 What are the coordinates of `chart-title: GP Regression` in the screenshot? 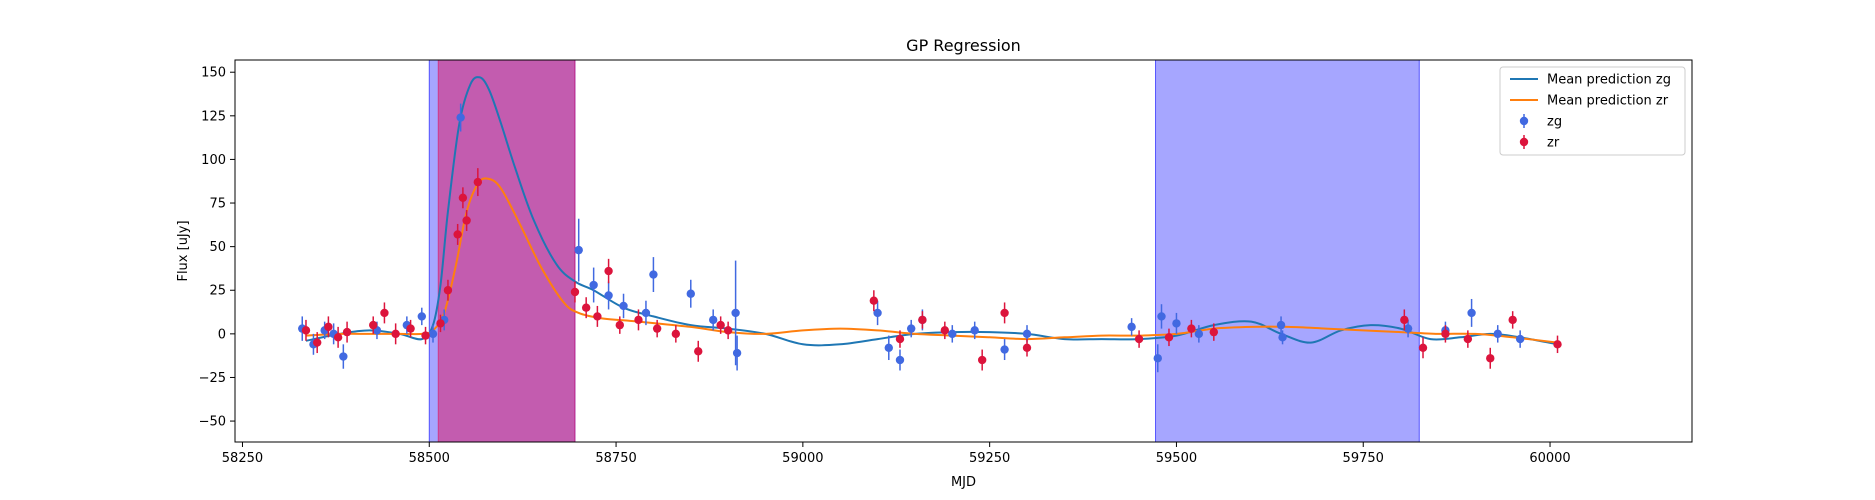 It's located at (963, 45).